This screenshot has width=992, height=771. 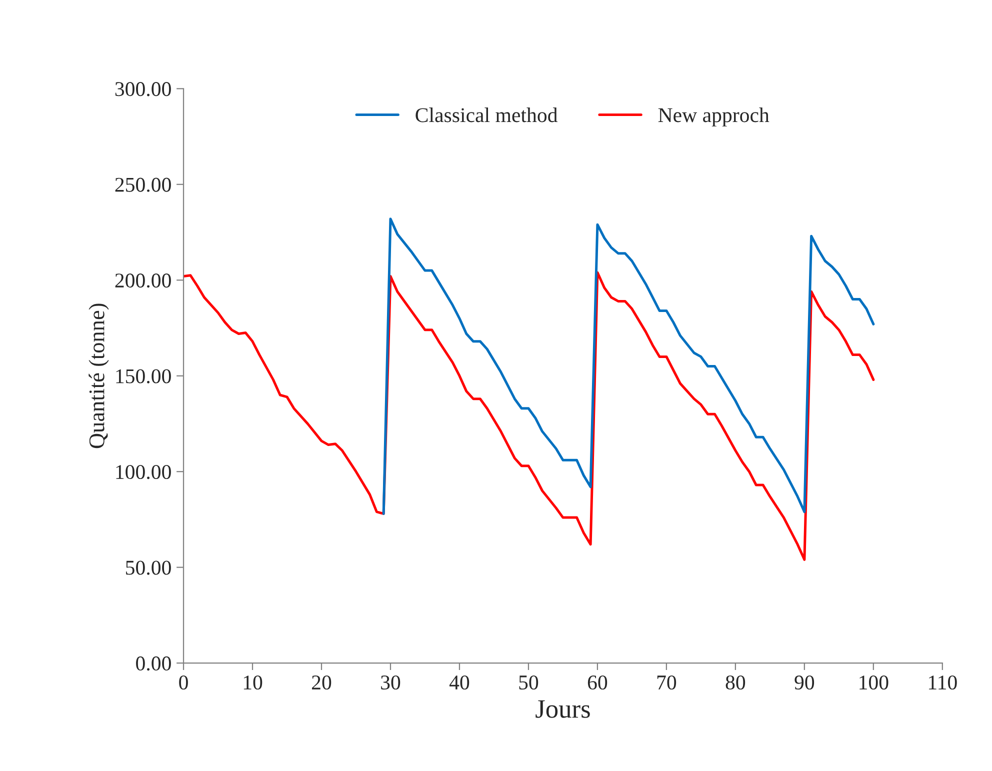 What do you see at coordinates (143, 185) in the screenshot?
I see `y-tick-label: 250.00` at bounding box center [143, 185].